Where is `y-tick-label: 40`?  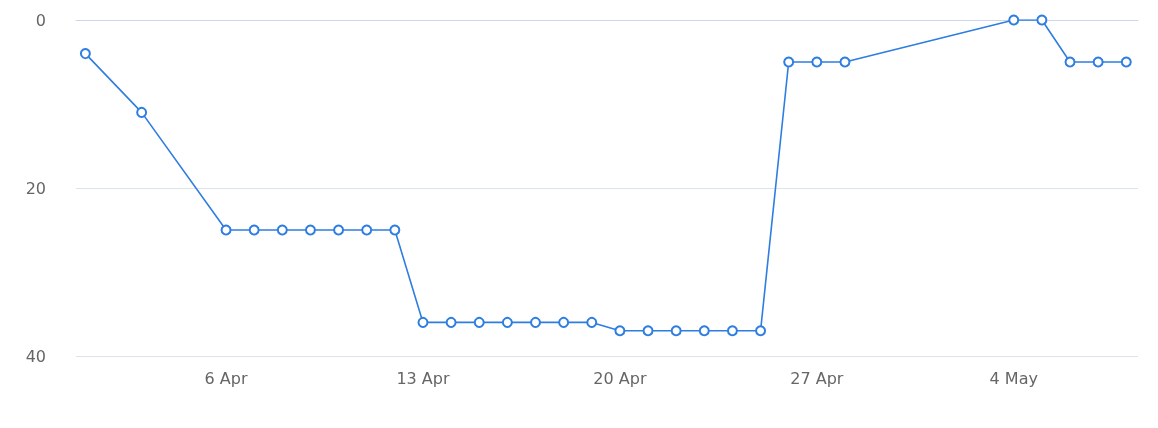 y-tick-label: 40 is located at coordinates (35, 356).